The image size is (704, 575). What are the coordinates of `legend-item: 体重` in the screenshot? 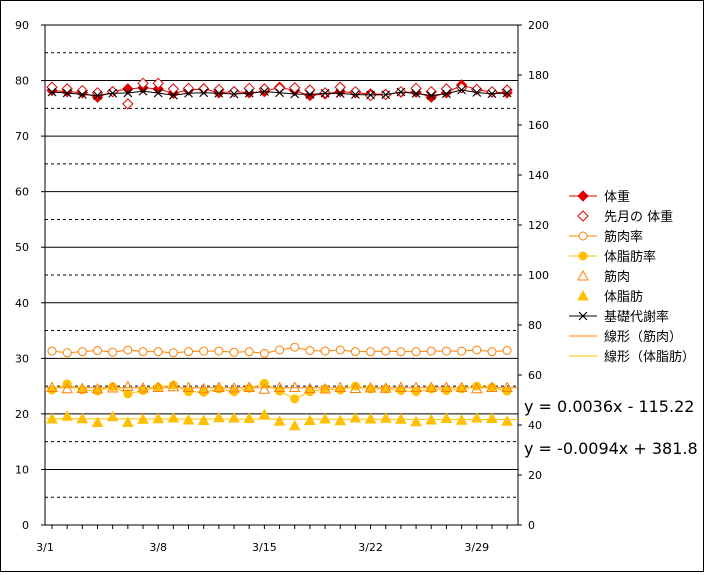 It's located at (599, 197).